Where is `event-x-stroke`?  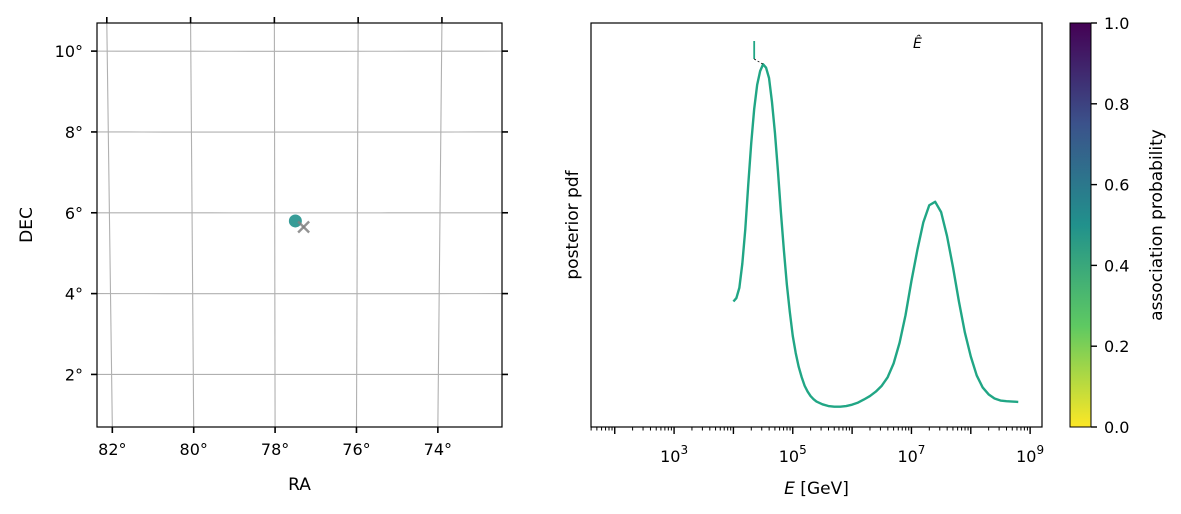 event-x-stroke is located at coordinates (303, 227).